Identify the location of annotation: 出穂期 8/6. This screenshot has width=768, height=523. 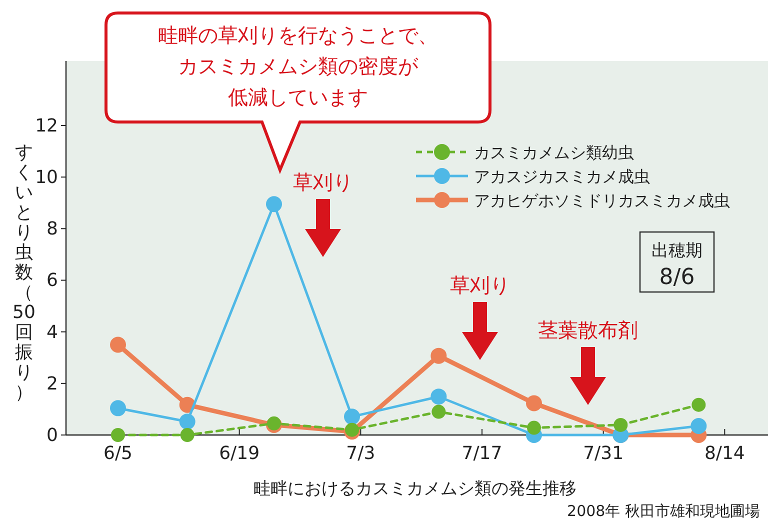
(677, 265).